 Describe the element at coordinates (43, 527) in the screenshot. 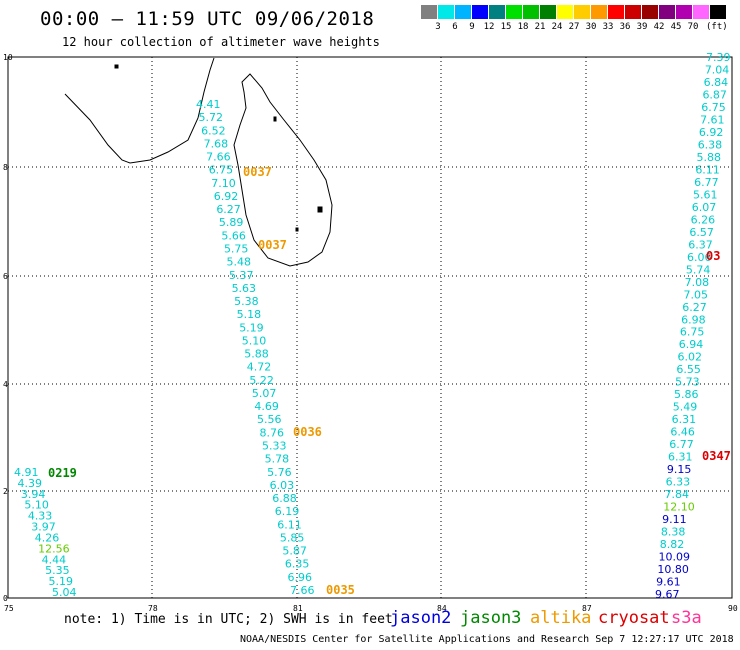

I see `wave-height-label: 3.97` at that location.